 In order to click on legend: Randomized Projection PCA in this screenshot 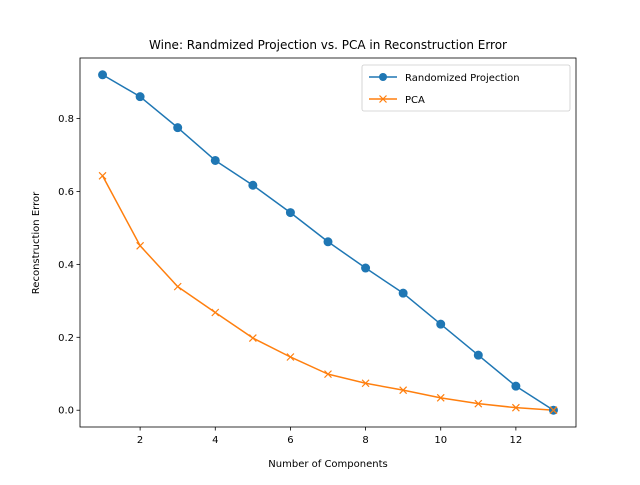, I will do `click(466, 88)`.